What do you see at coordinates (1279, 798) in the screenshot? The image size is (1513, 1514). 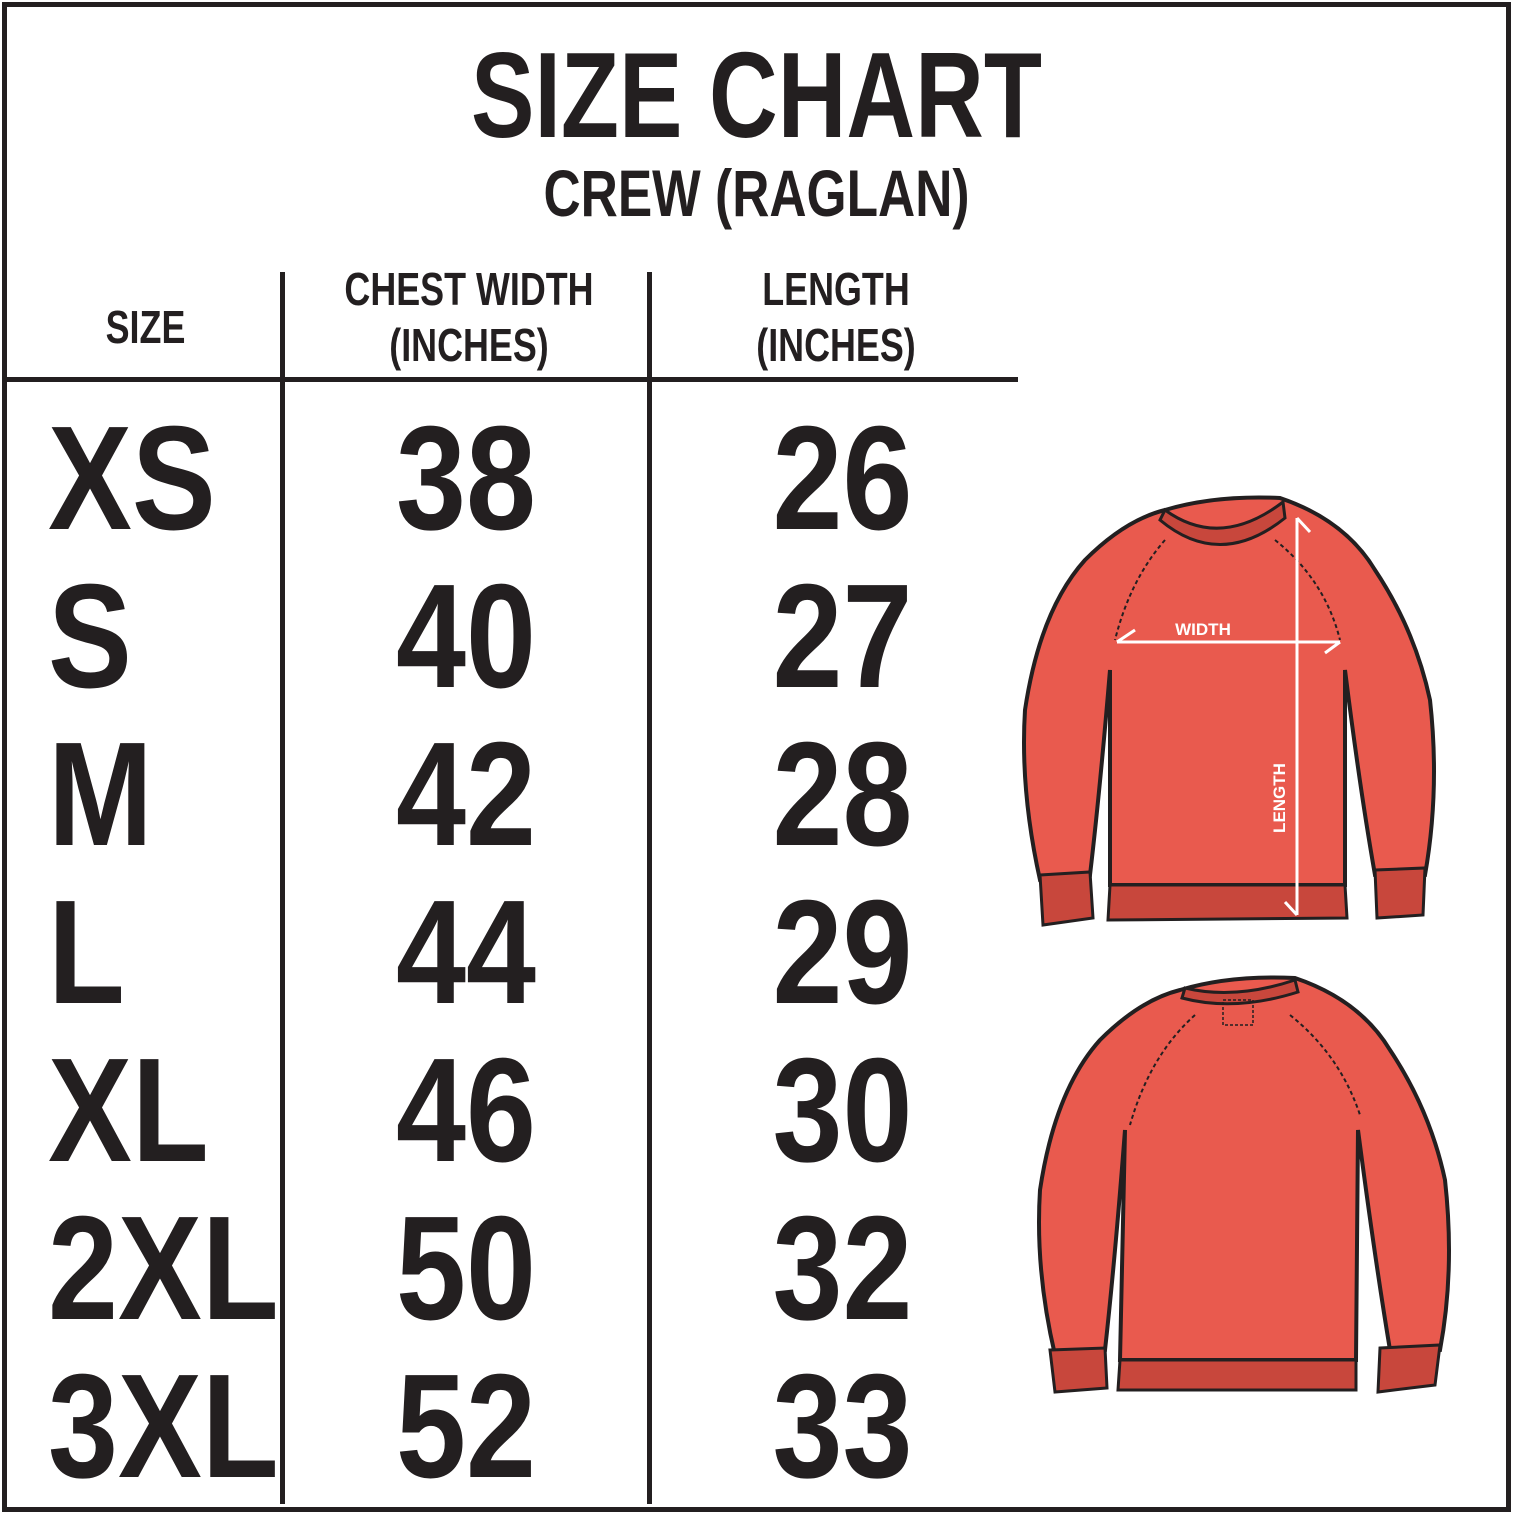 I see `length-label: LENGTH` at bounding box center [1279, 798].